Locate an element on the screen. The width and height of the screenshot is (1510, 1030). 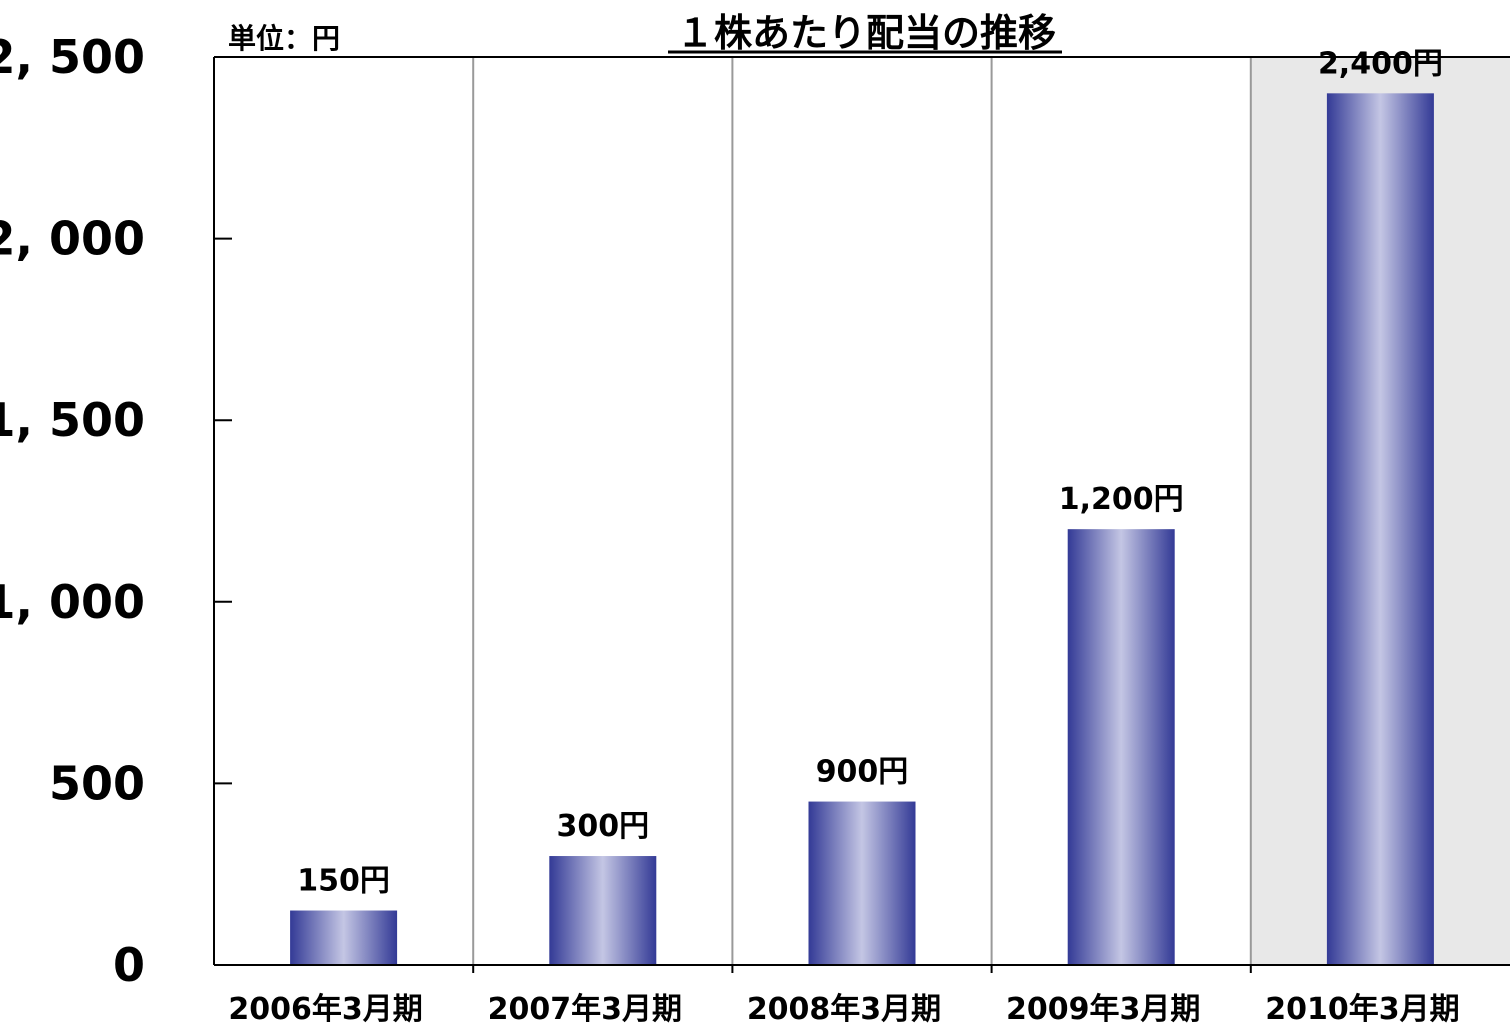
x-tick-label: 2009年3月期 is located at coordinates (1103, 1009).